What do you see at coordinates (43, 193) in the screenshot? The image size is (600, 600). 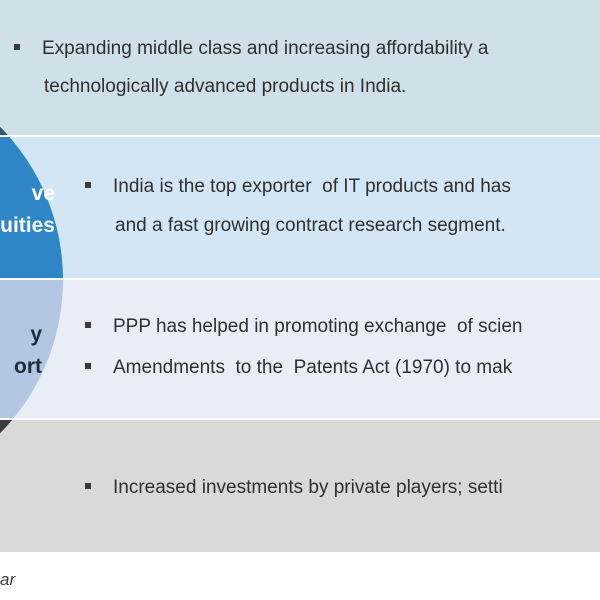 I see `circle-label-line: ve` at bounding box center [43, 193].